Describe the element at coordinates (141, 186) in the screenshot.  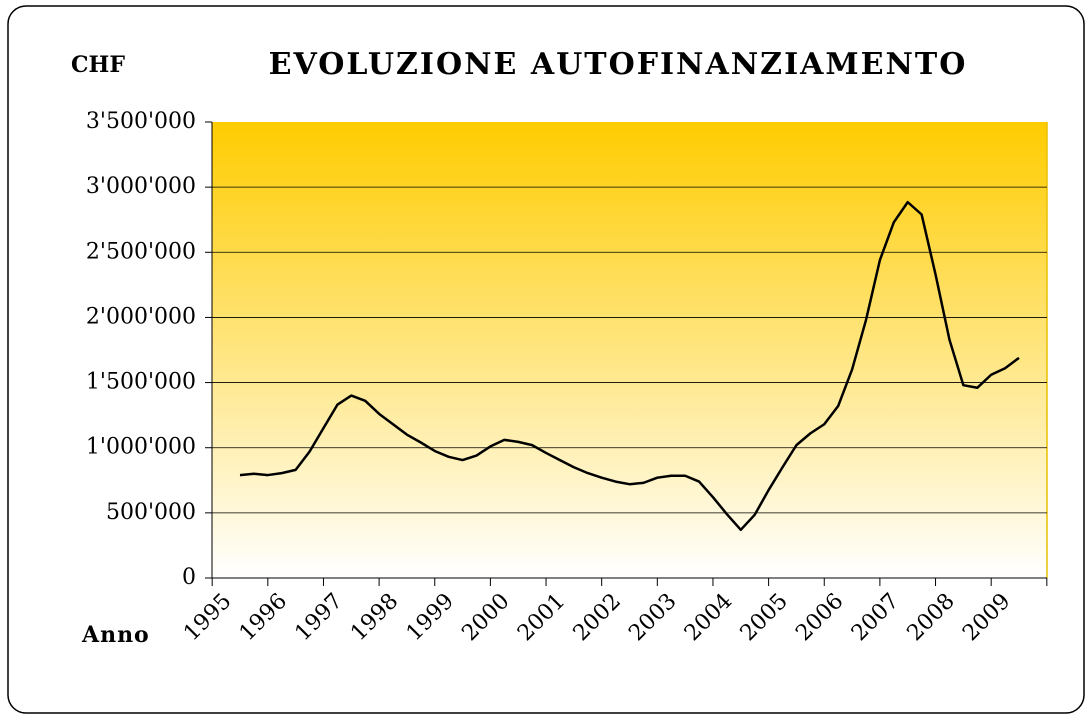
I see `y-tick-label: 3'000'000` at that location.